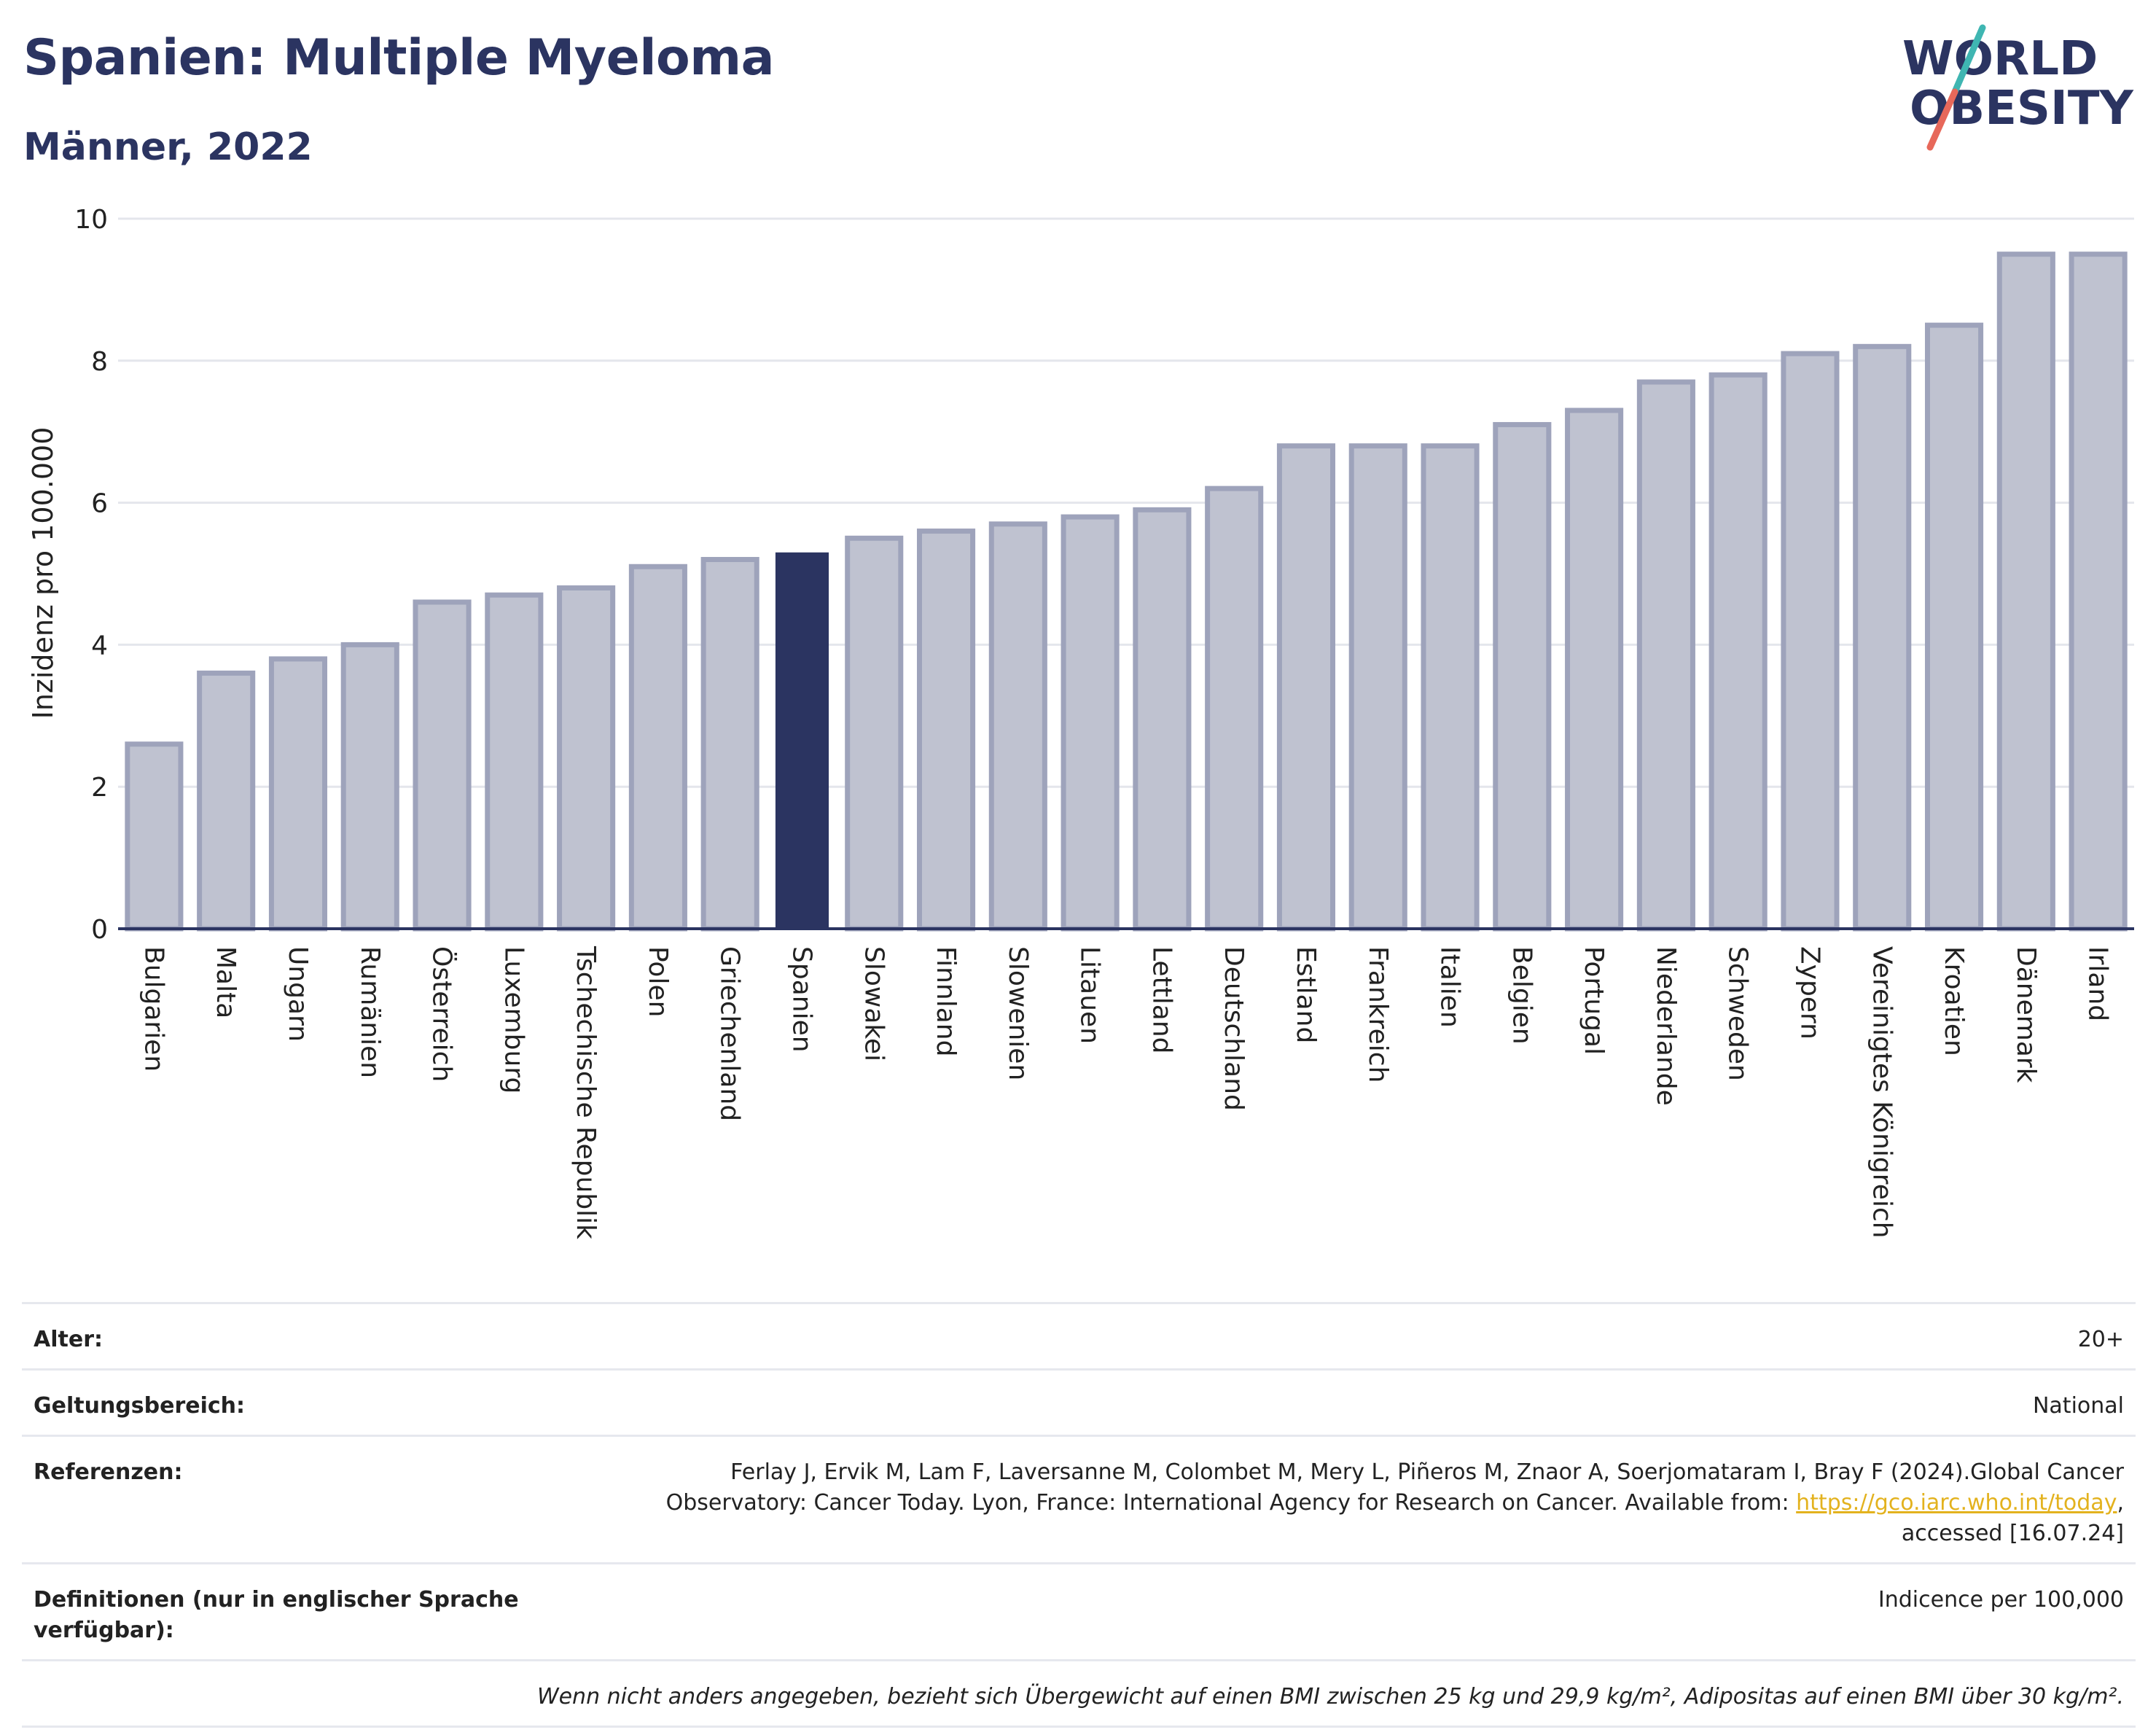  I want to click on x-tick-label: Finnland, so click(946, 1001).